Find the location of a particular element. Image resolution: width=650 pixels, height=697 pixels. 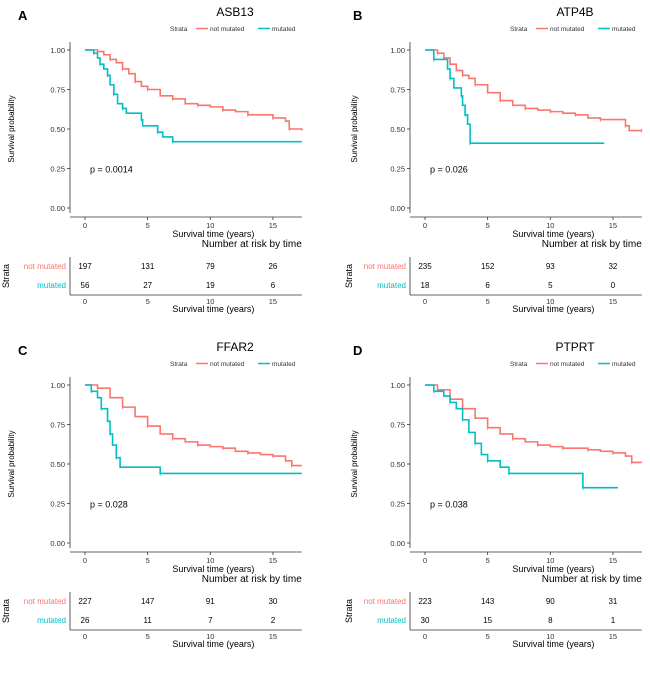

panel-label: D is located at coordinates (357, 350).